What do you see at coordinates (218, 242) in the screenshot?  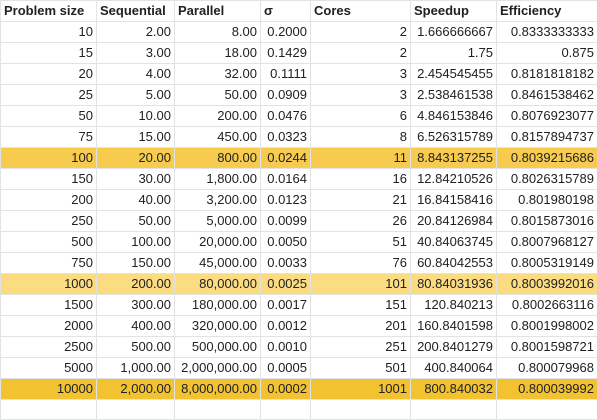 I see `parallel-cell: 20,000.00` at bounding box center [218, 242].